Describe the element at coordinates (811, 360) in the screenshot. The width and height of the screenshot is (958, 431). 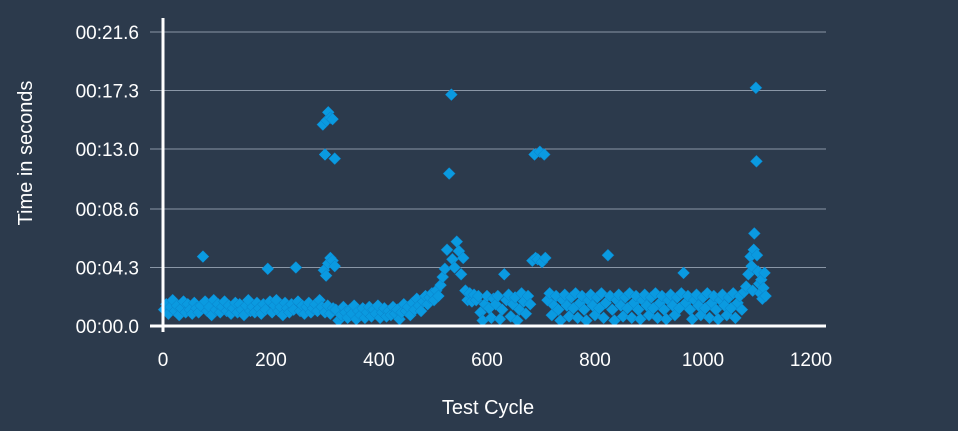
I see `x-tick-label: 1200` at that location.